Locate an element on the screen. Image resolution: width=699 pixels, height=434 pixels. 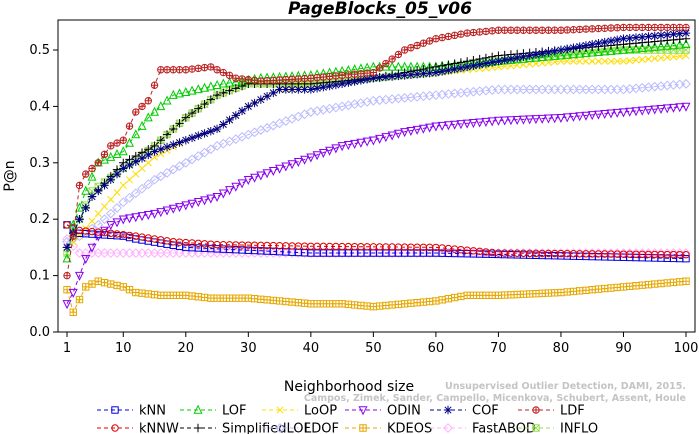
x-tick-label: 90 is located at coordinates (623, 348).